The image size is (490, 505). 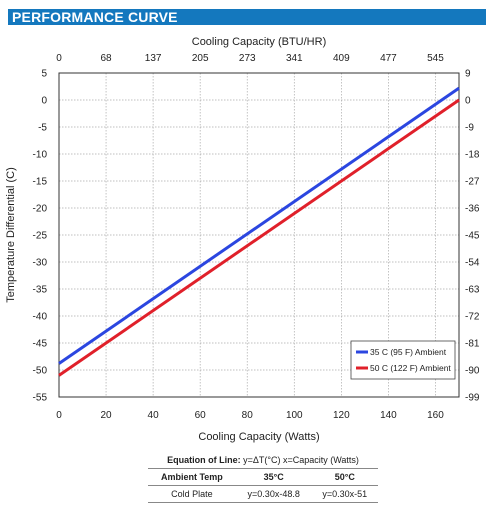 What do you see at coordinates (273, 477) in the screenshot?
I see `ambient-35-header: 35°C` at bounding box center [273, 477].